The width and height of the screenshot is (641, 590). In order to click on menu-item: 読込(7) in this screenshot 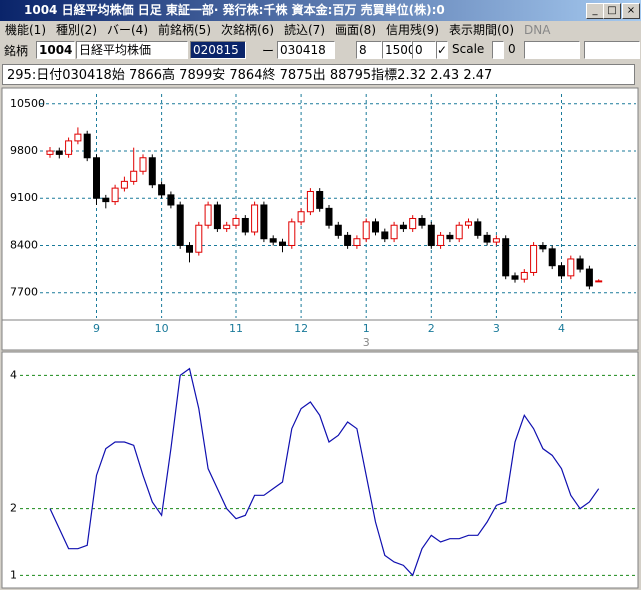, I will do `click(304, 30)`.